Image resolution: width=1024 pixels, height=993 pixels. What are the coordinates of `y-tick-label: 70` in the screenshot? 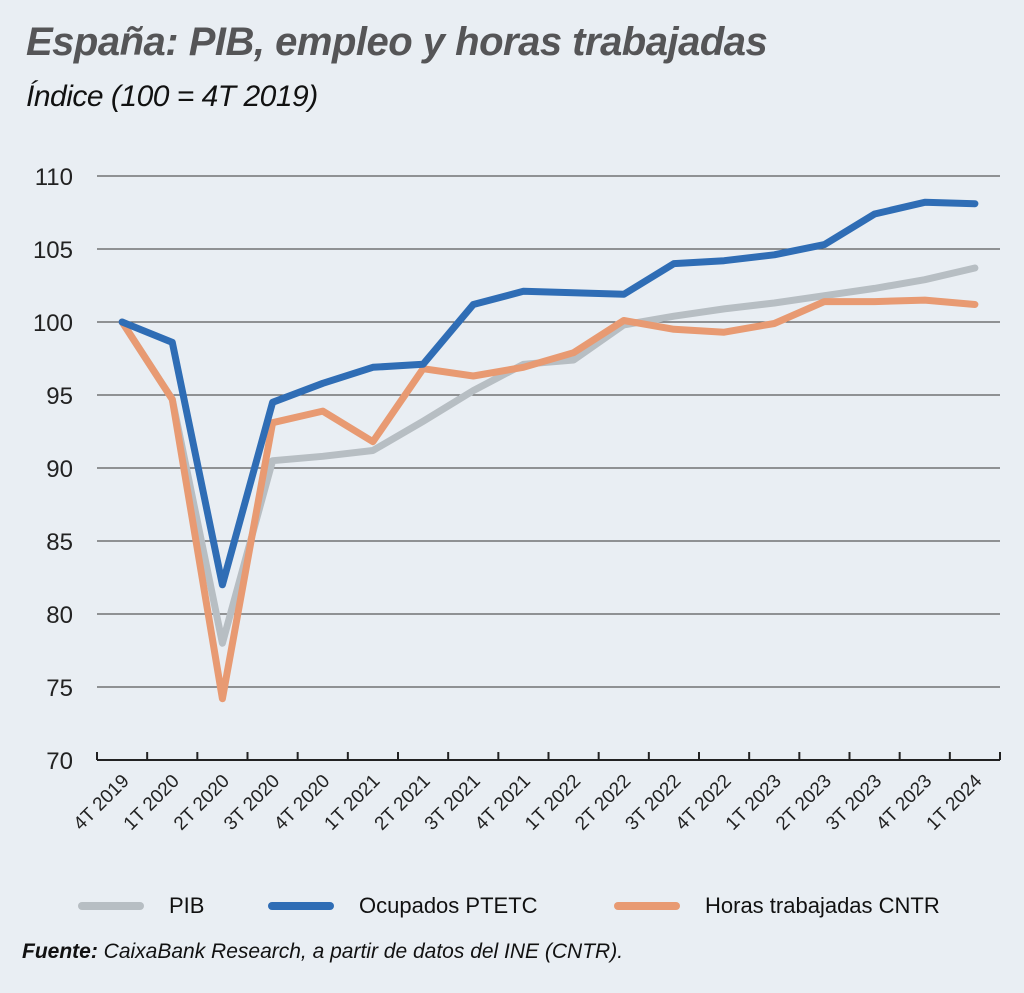 It's located at (59, 761).